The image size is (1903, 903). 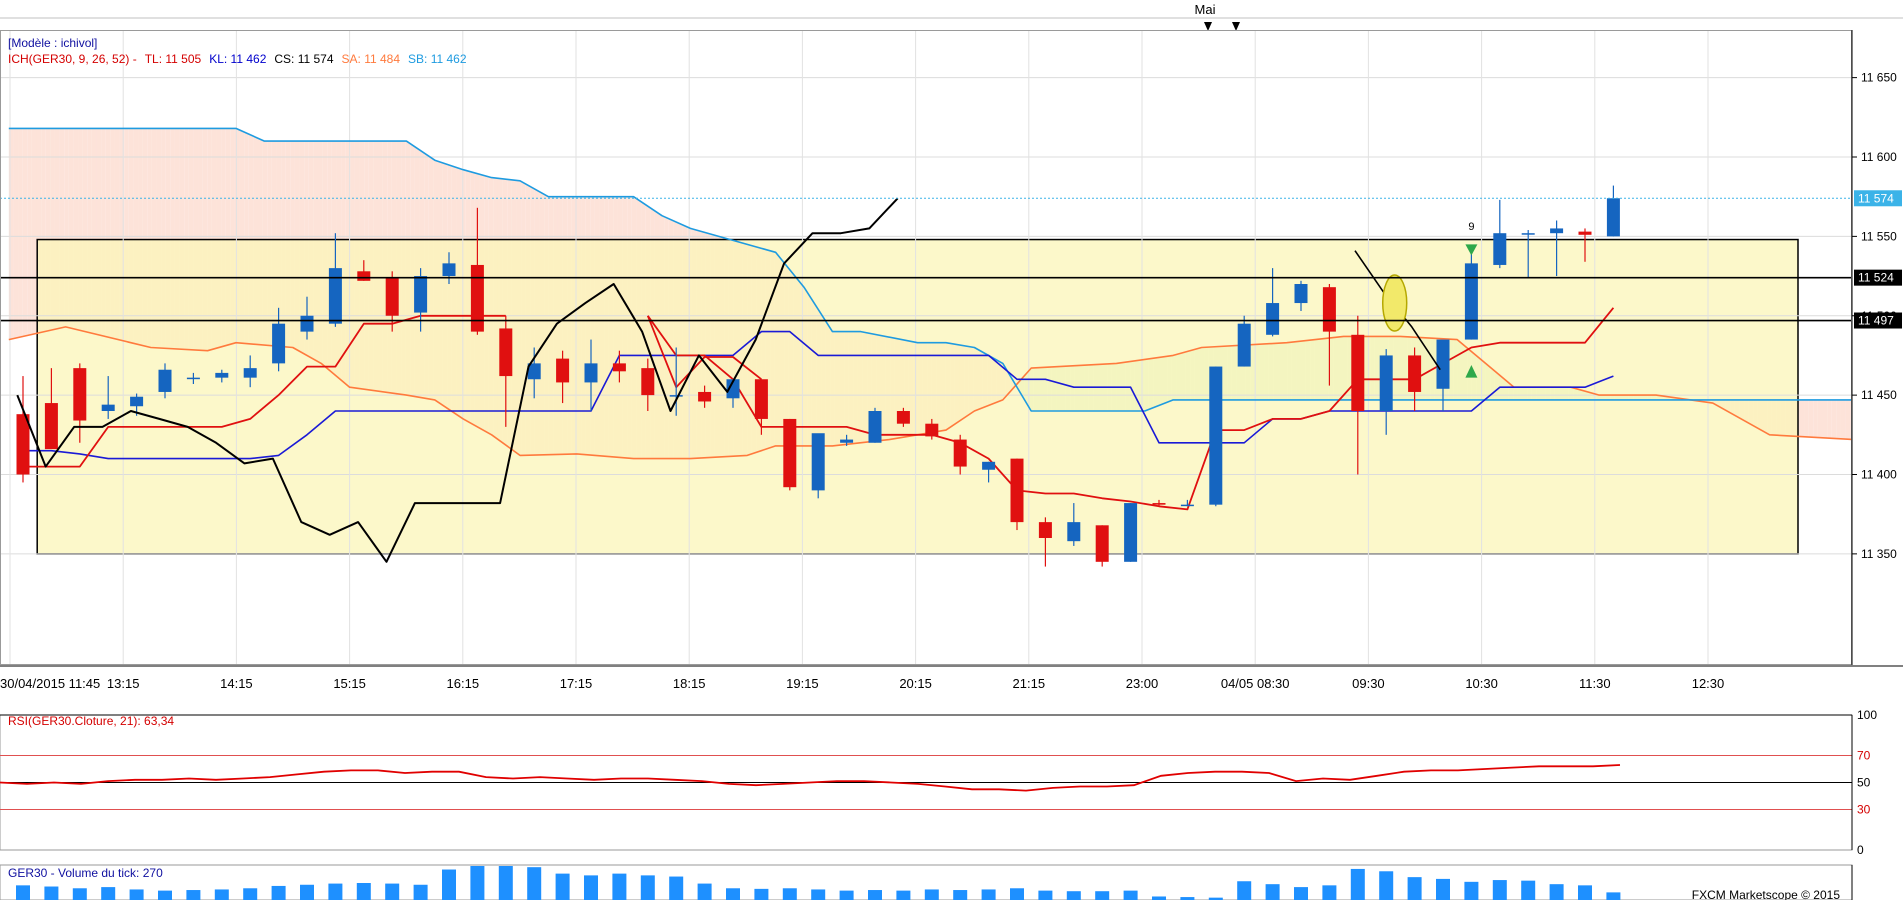 I want to click on legend-entry: CS: 11 574, so click(x=303, y=59).